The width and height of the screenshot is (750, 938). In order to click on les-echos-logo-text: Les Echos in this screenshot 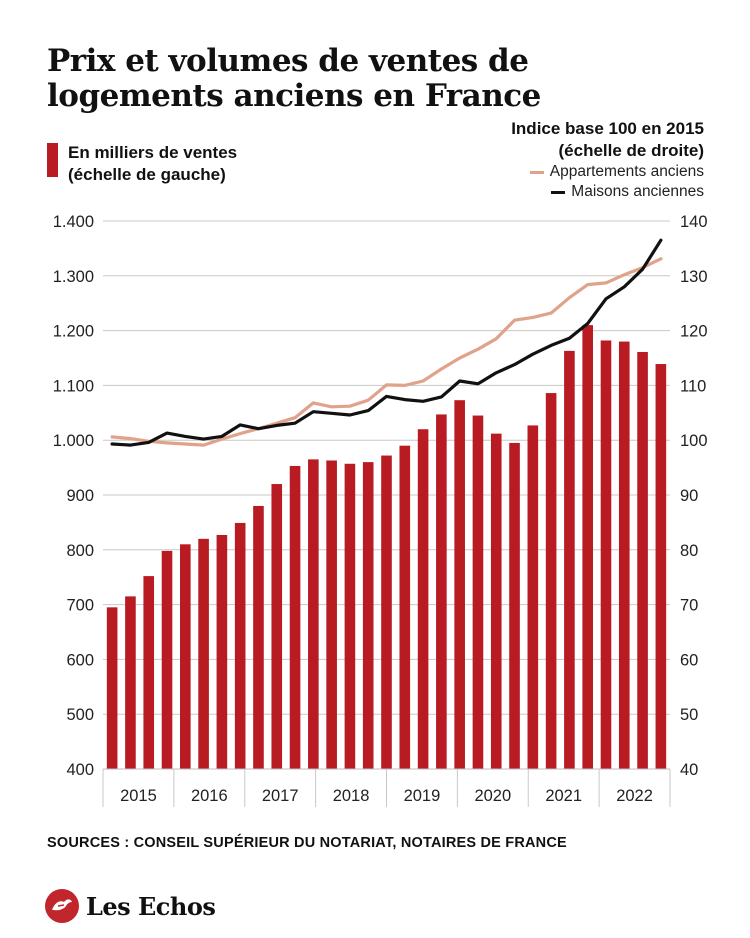, I will do `click(151, 906)`.